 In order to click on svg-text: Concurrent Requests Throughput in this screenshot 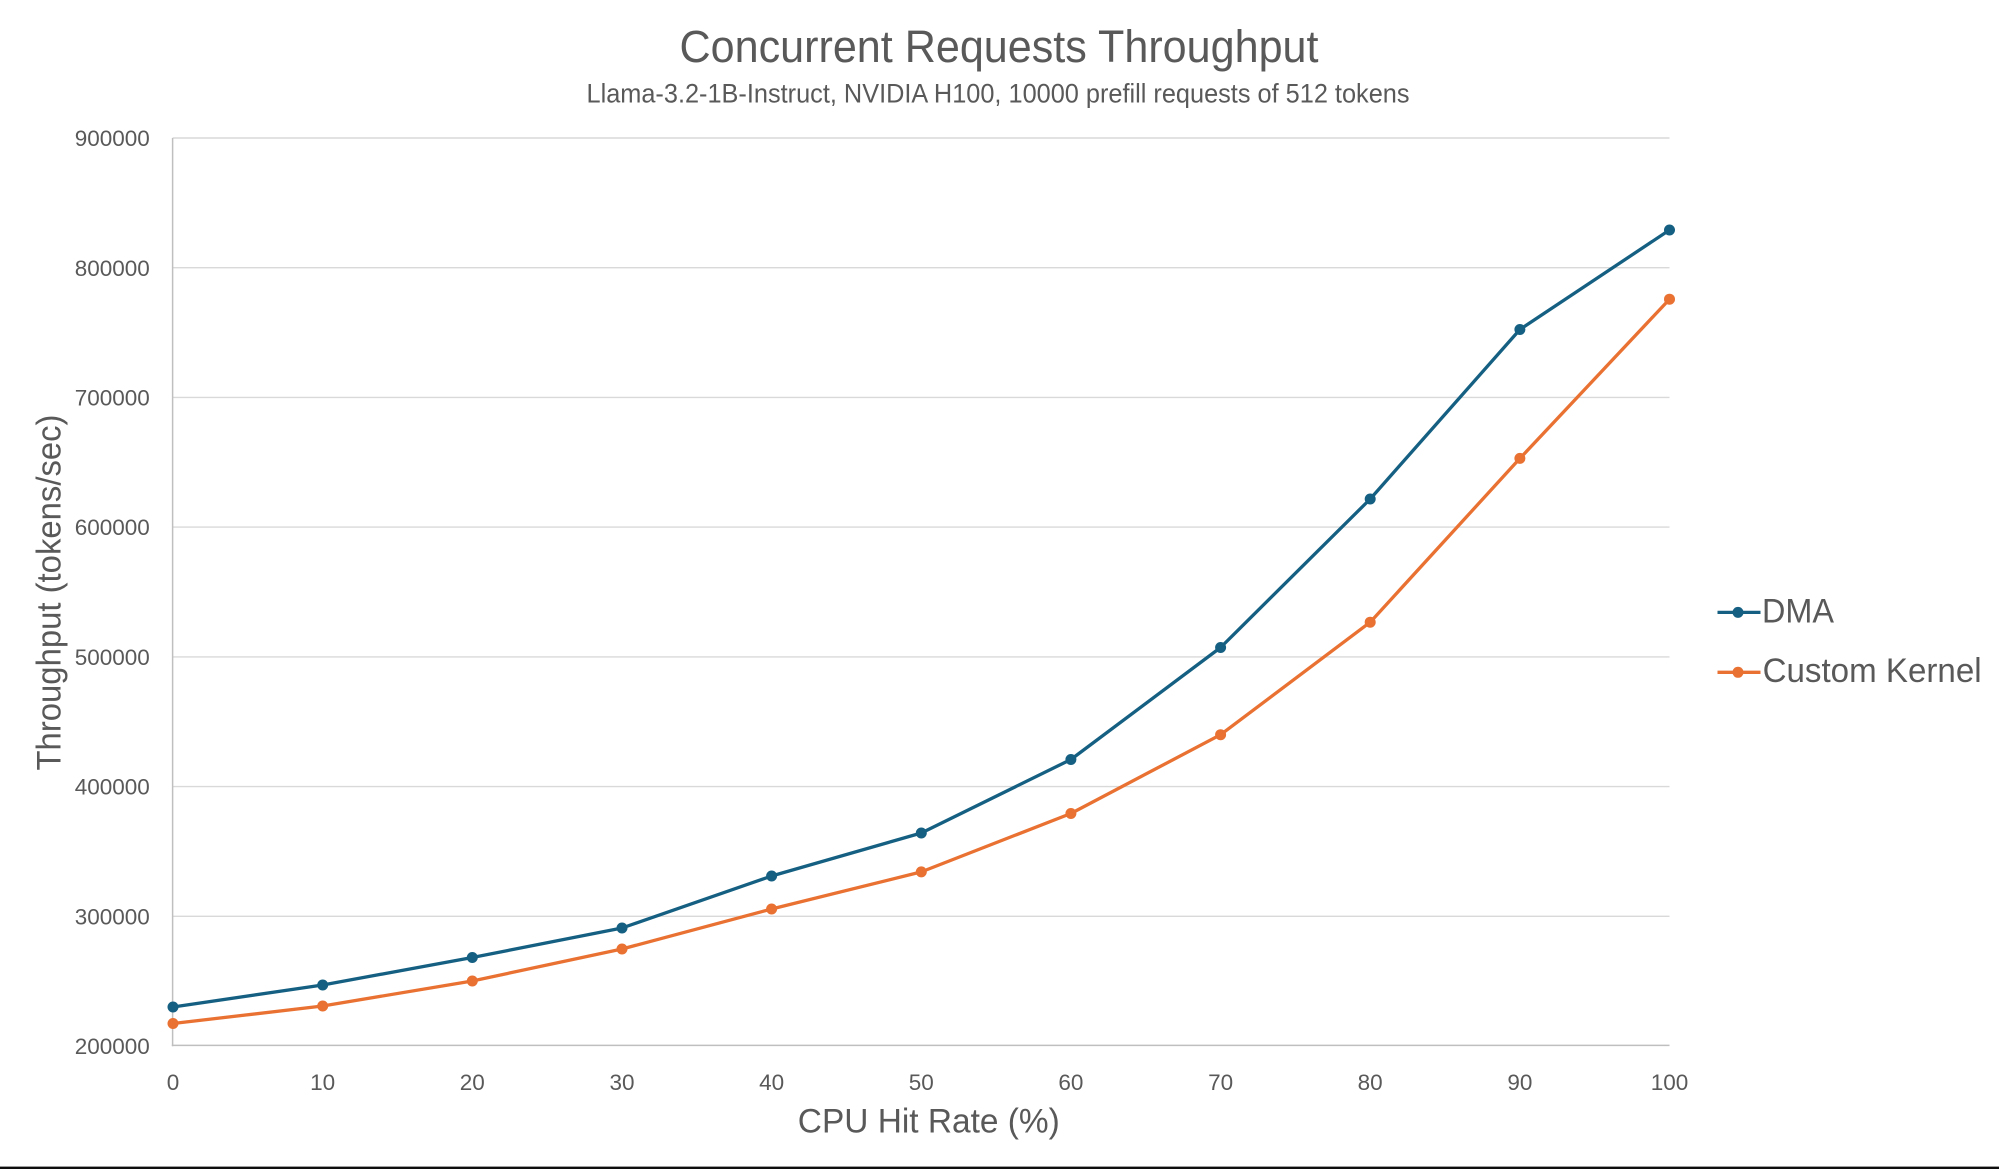, I will do `click(999, 46)`.